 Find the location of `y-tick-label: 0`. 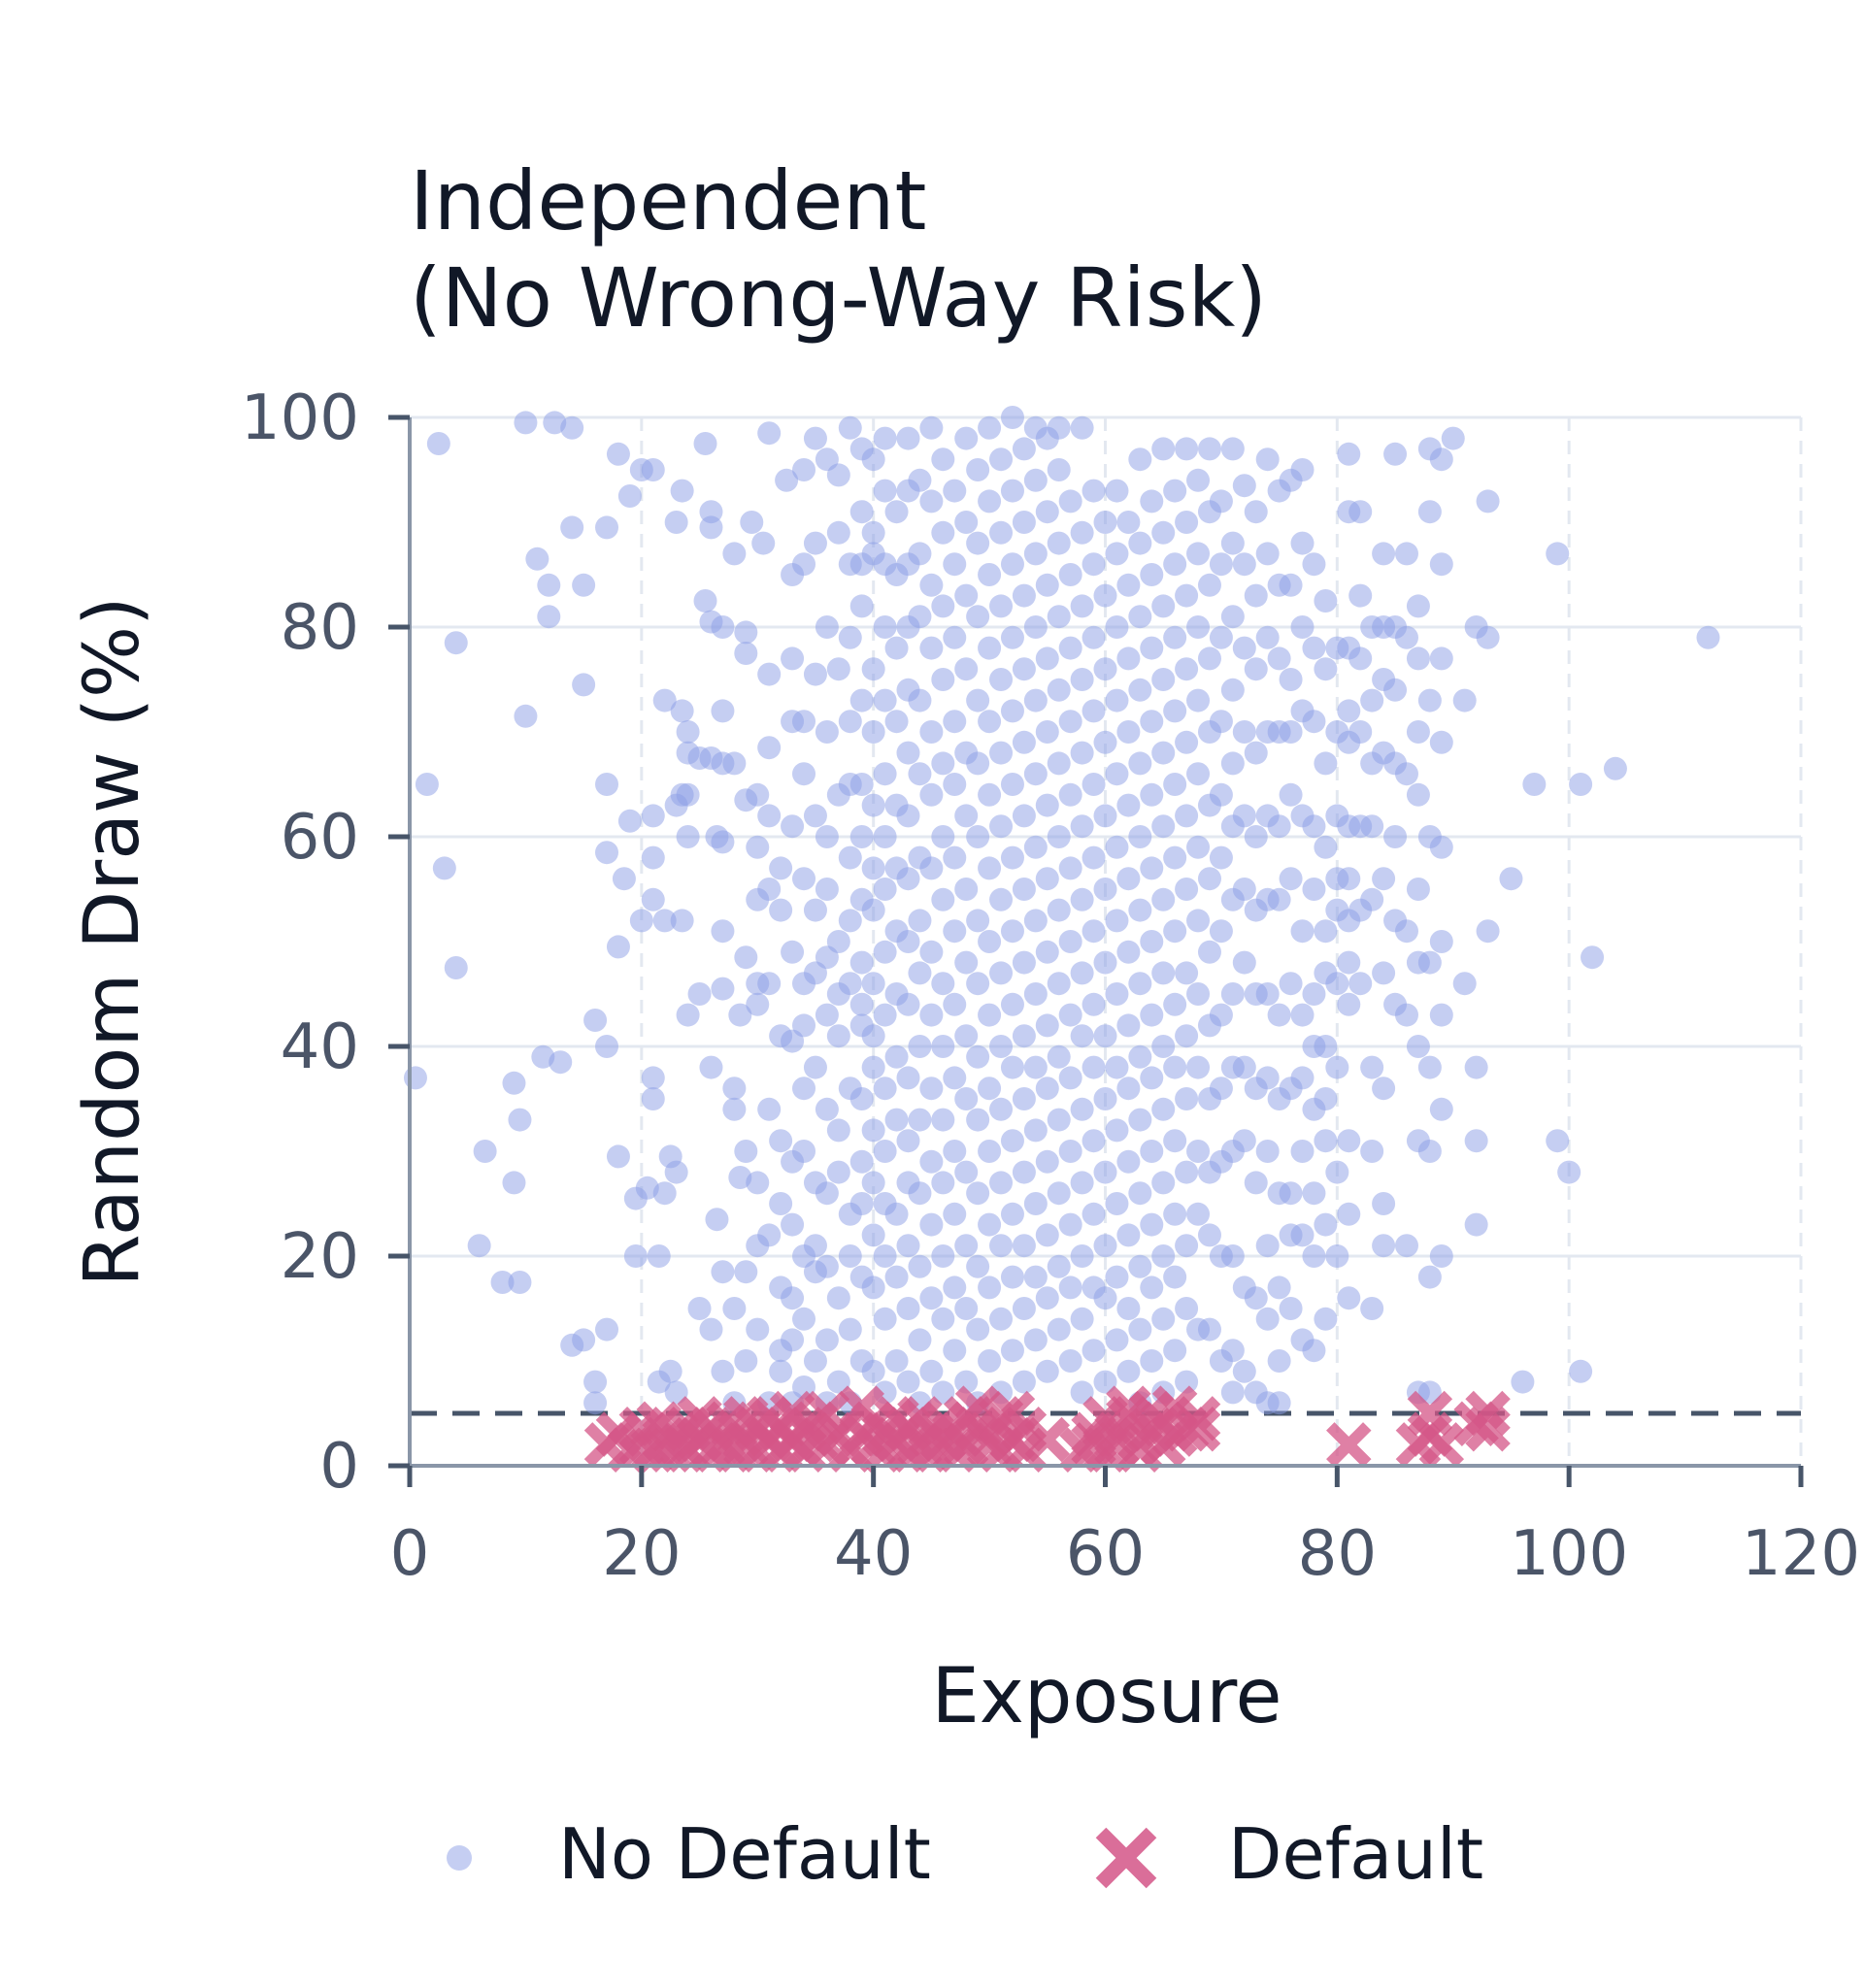

y-tick-label: 0 is located at coordinates (339, 1467).